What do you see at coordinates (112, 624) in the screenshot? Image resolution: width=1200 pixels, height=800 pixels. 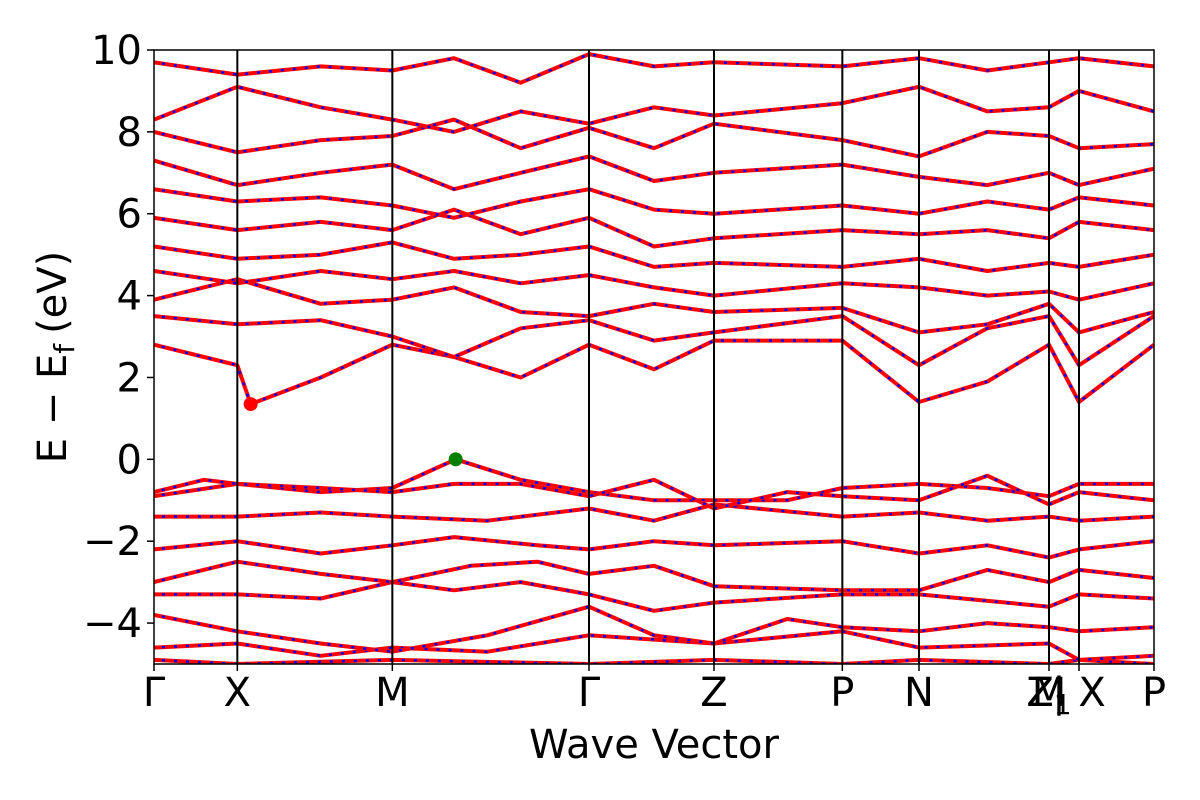 I see `y-tick-label: −4` at bounding box center [112, 624].